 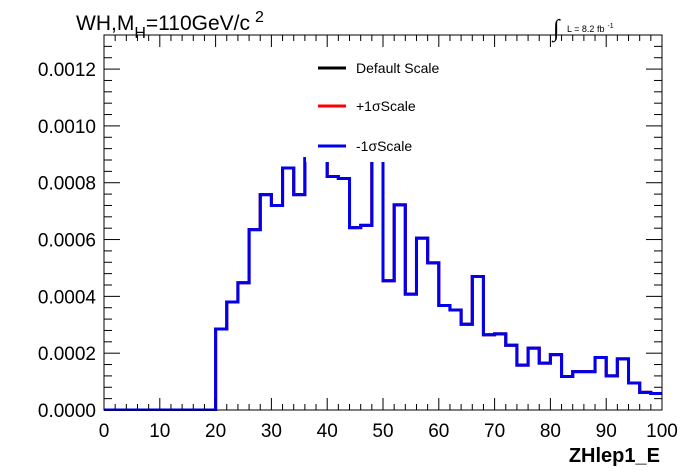 I want to click on title-sub: H, so click(x=140, y=33).